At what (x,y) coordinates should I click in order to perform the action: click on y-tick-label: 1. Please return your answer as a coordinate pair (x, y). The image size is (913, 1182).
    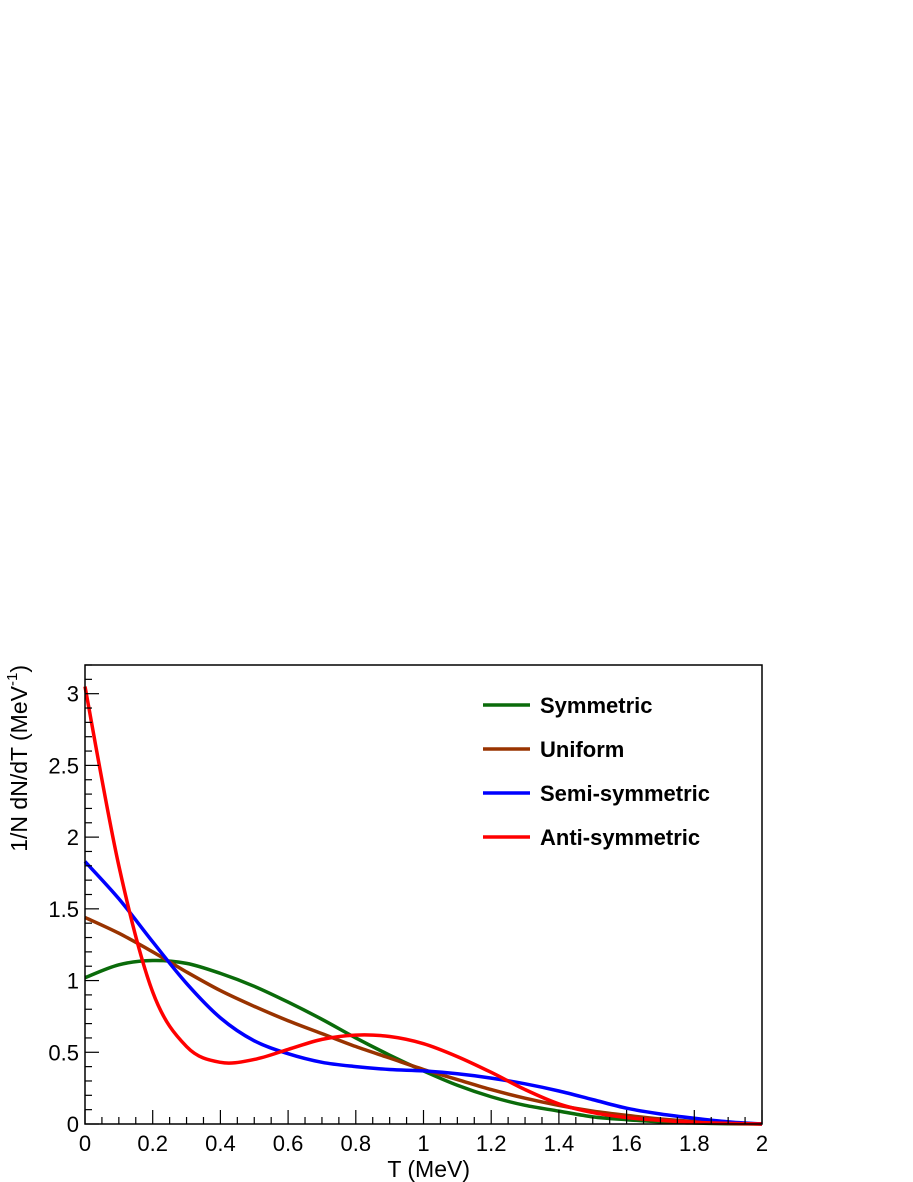
    Looking at the image, I should click on (73, 981).